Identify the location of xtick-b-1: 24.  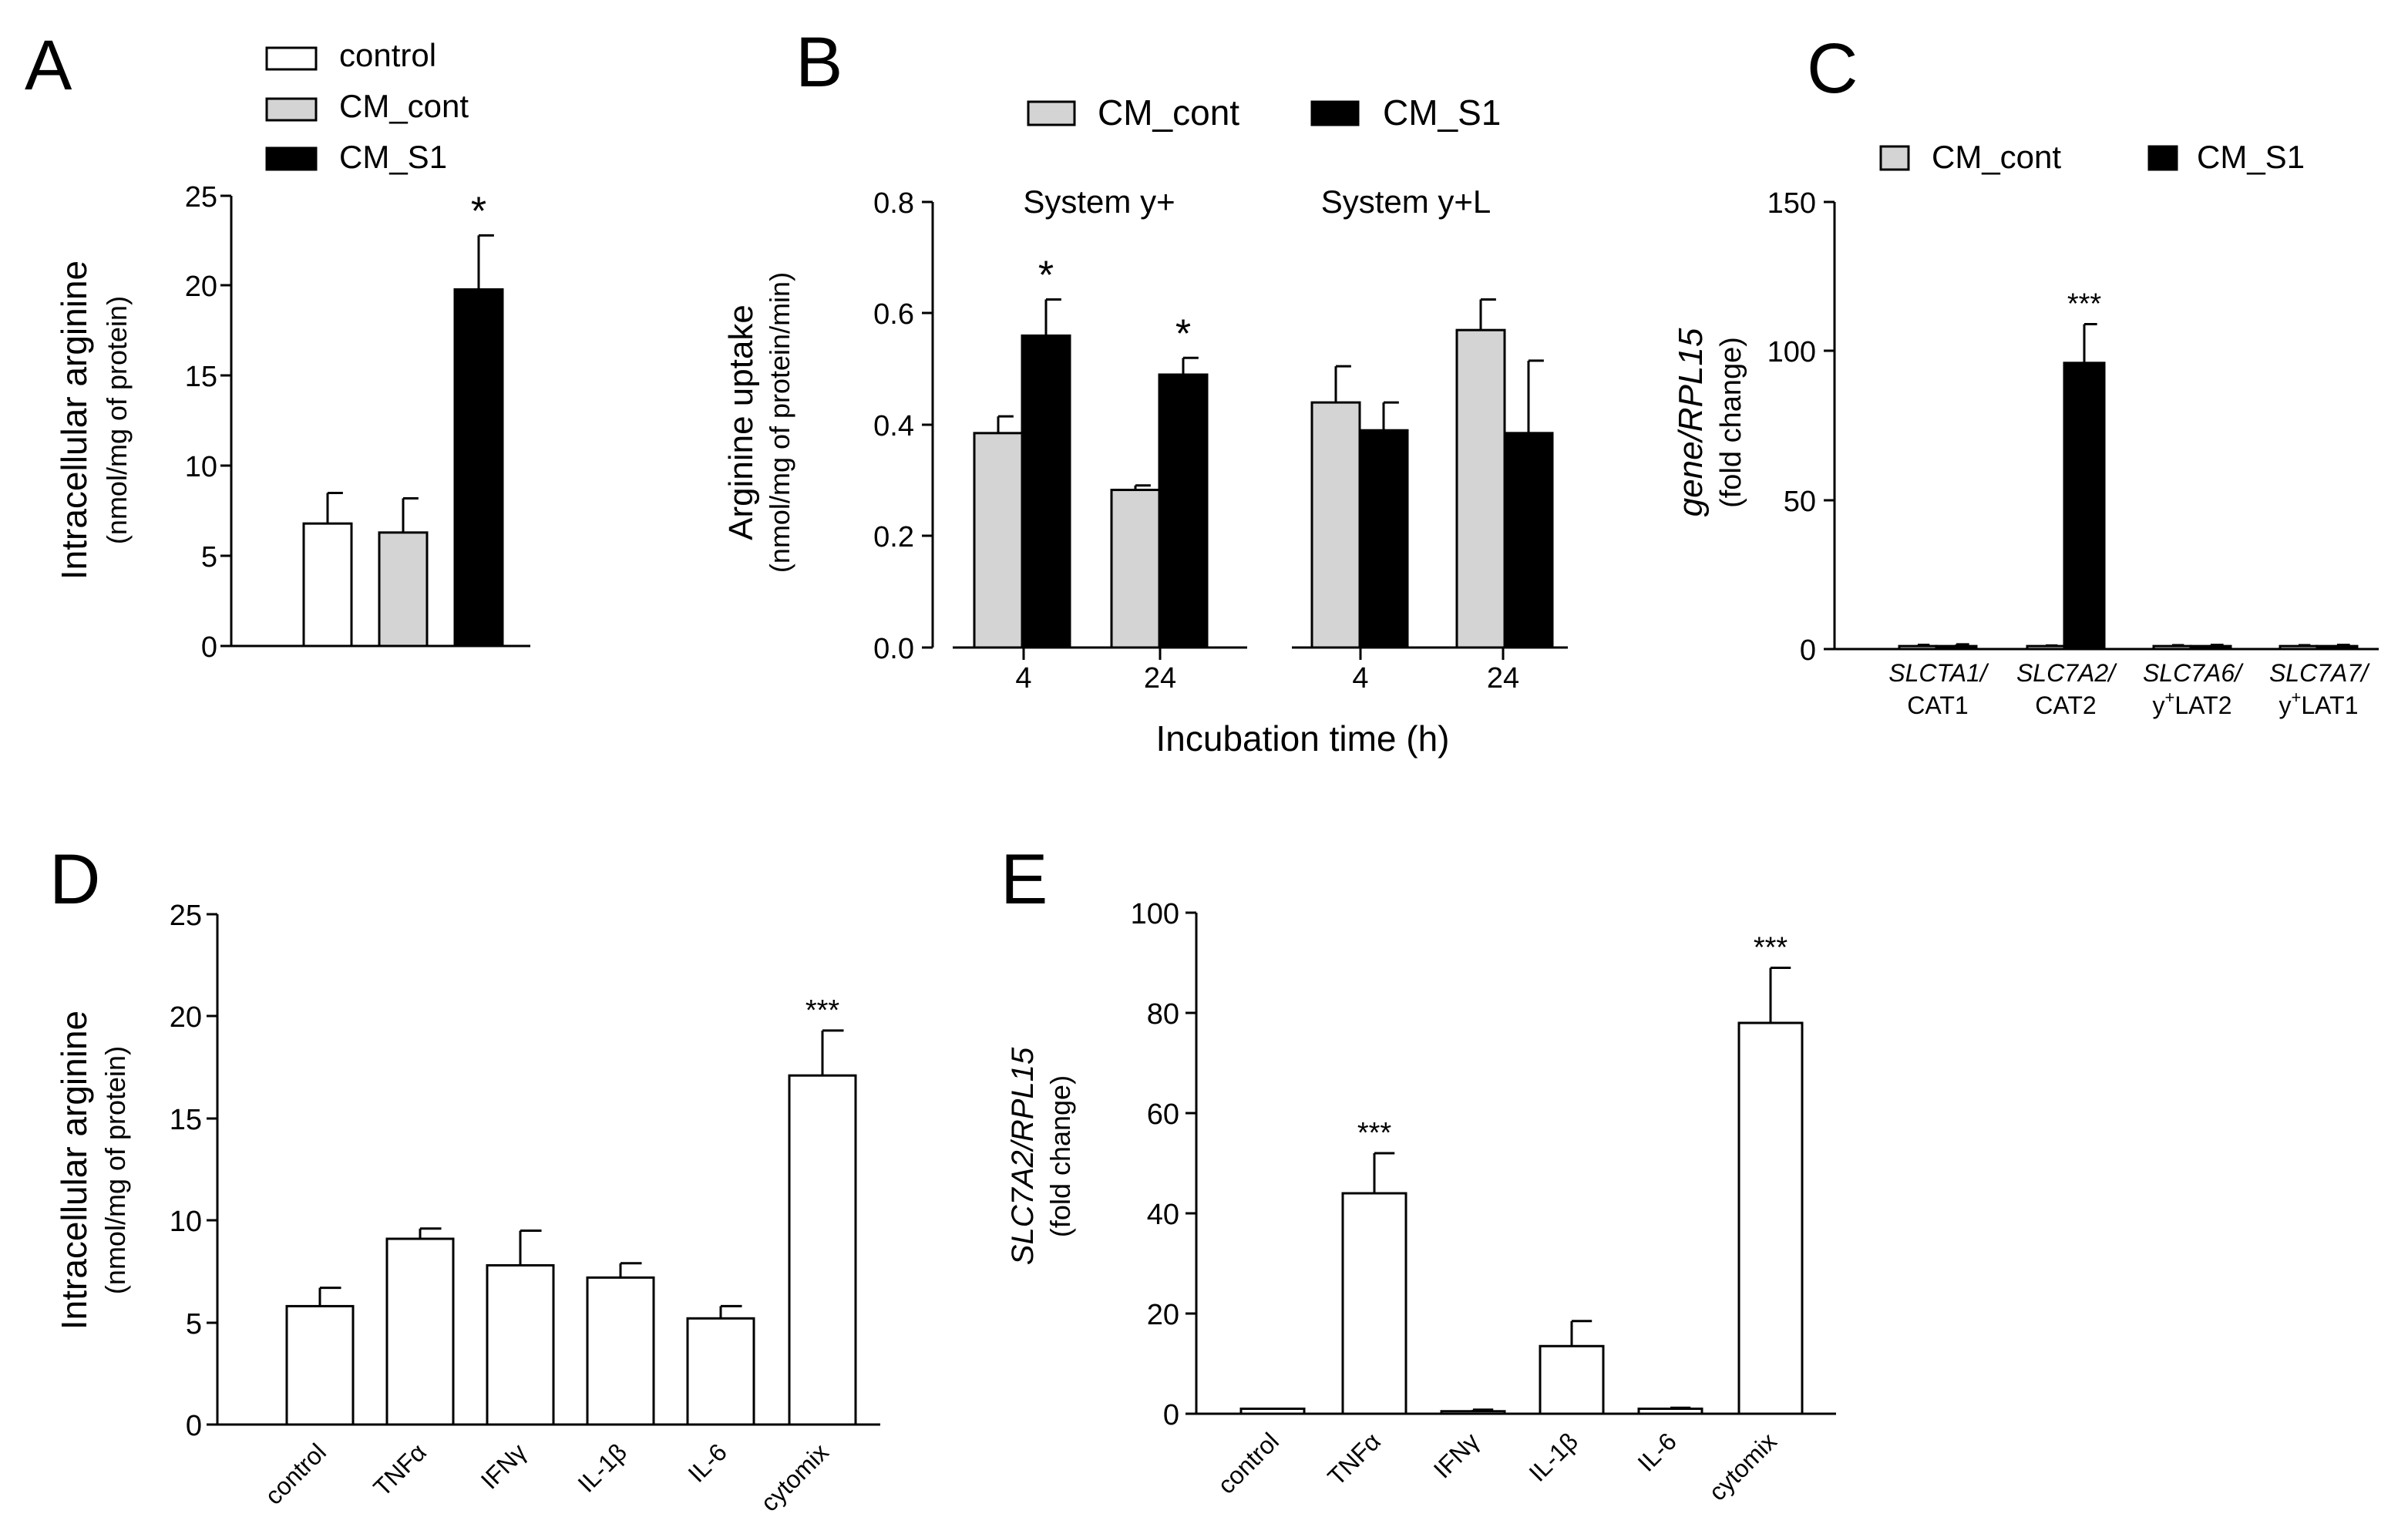
(1160, 679).